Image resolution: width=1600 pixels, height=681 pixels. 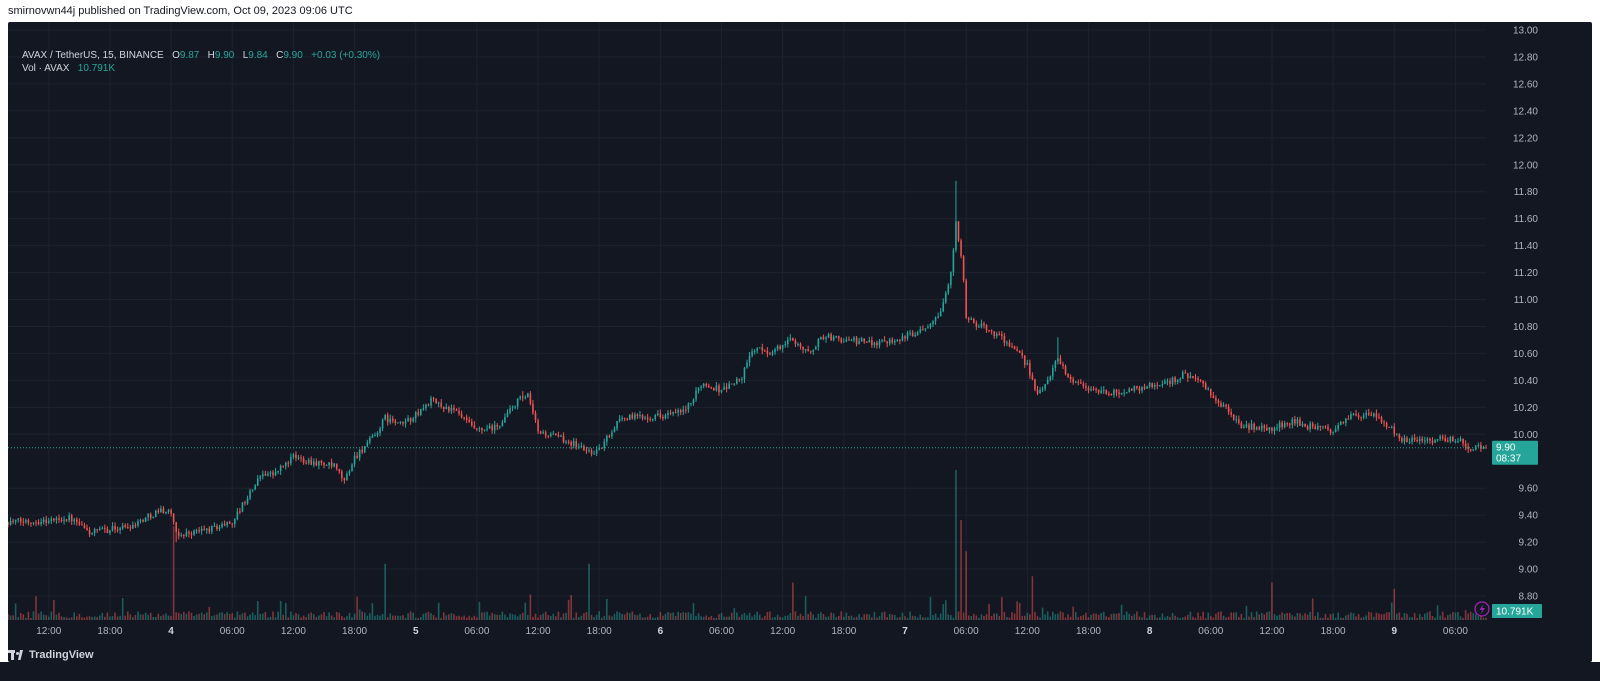 I want to click on time-tick-label: 06:00, so click(x=721, y=631).